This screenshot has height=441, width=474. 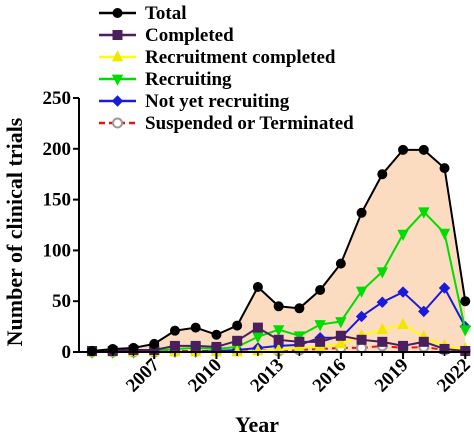 What do you see at coordinates (57, 200) in the screenshot?
I see `y-tick-label: 150` at bounding box center [57, 200].